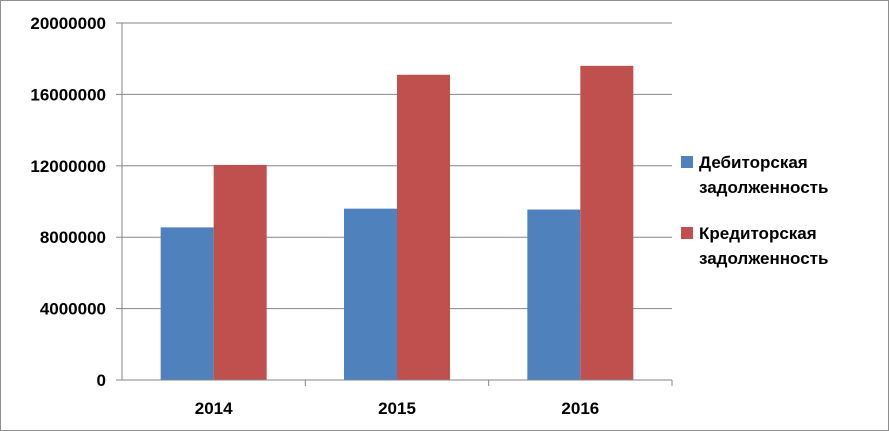 The width and height of the screenshot is (889, 431). What do you see at coordinates (554, 294) in the screenshot?
I see `bar-receivables-2016` at bounding box center [554, 294].